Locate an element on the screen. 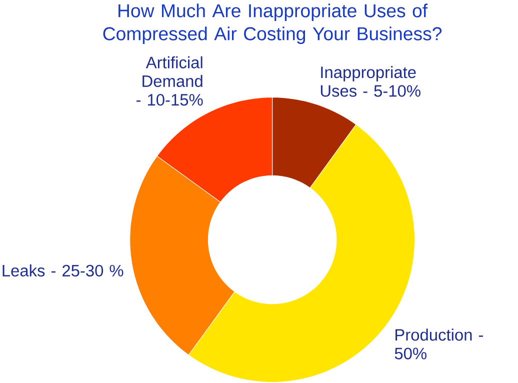 The image size is (518, 383). slice-label: Artificial Demand - 10-15% is located at coordinates (169, 81).